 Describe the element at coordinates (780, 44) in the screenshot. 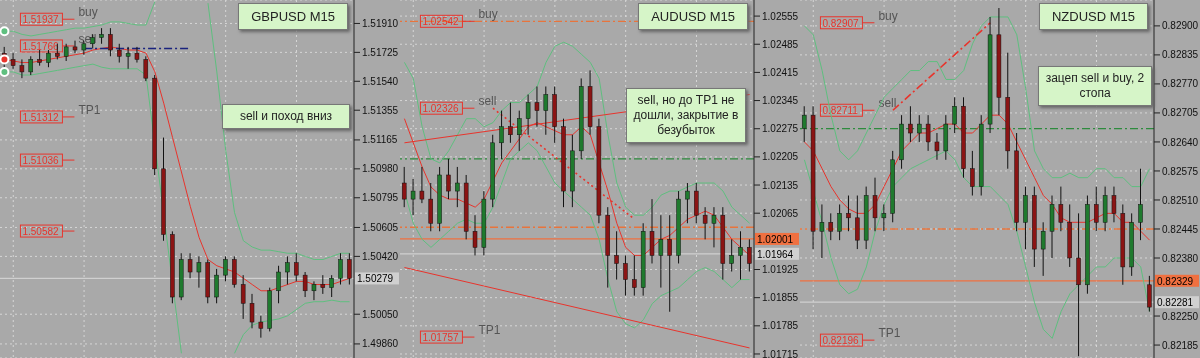

I see `y-tick-label: 1.02485` at that location.